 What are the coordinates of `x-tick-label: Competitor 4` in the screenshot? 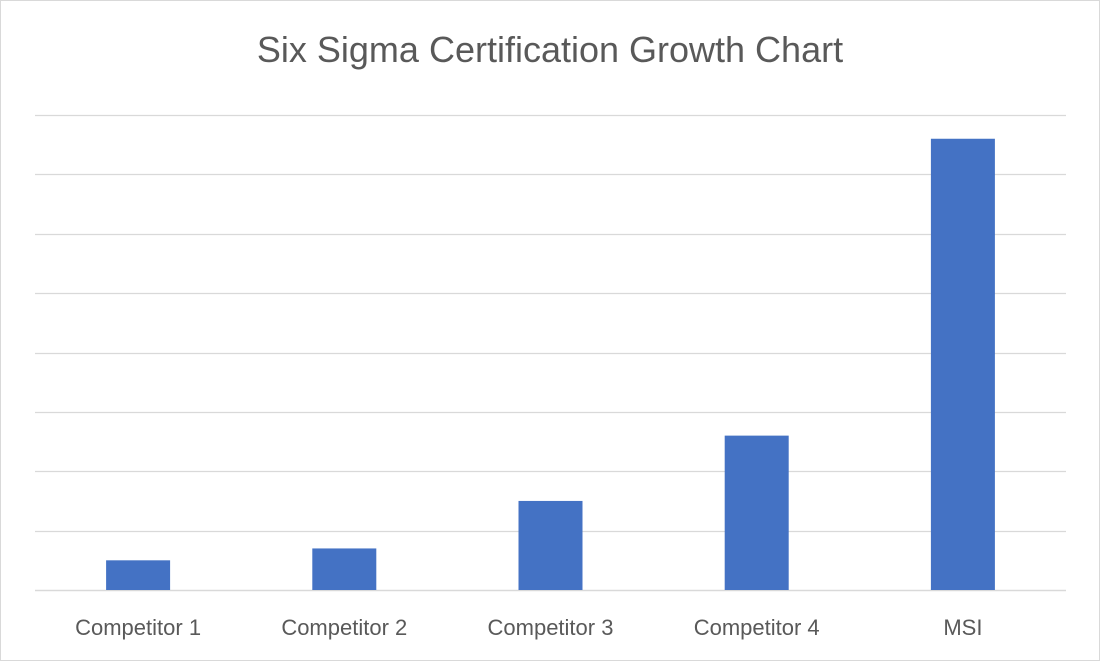 It's located at (757, 627).